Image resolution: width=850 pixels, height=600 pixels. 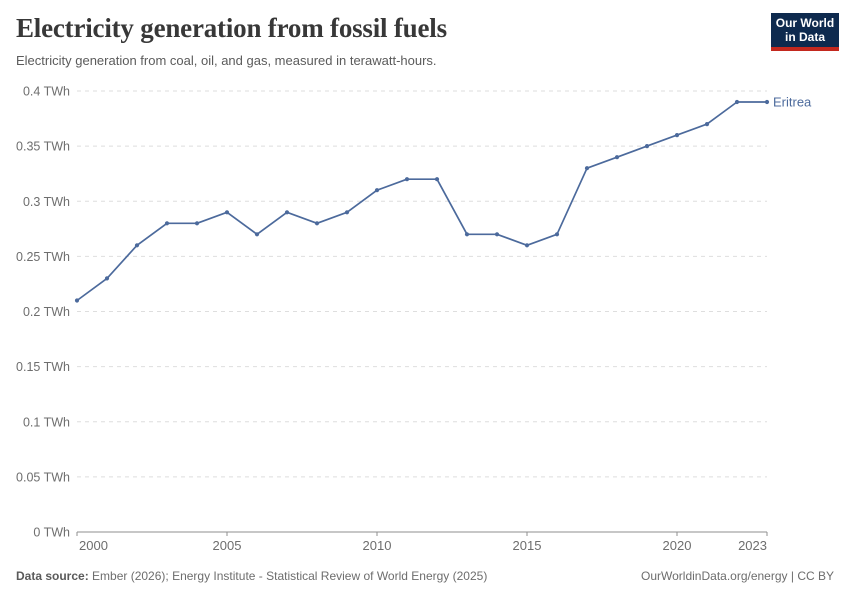 What do you see at coordinates (527, 545) in the screenshot?
I see `x-tick-label: 2015` at bounding box center [527, 545].